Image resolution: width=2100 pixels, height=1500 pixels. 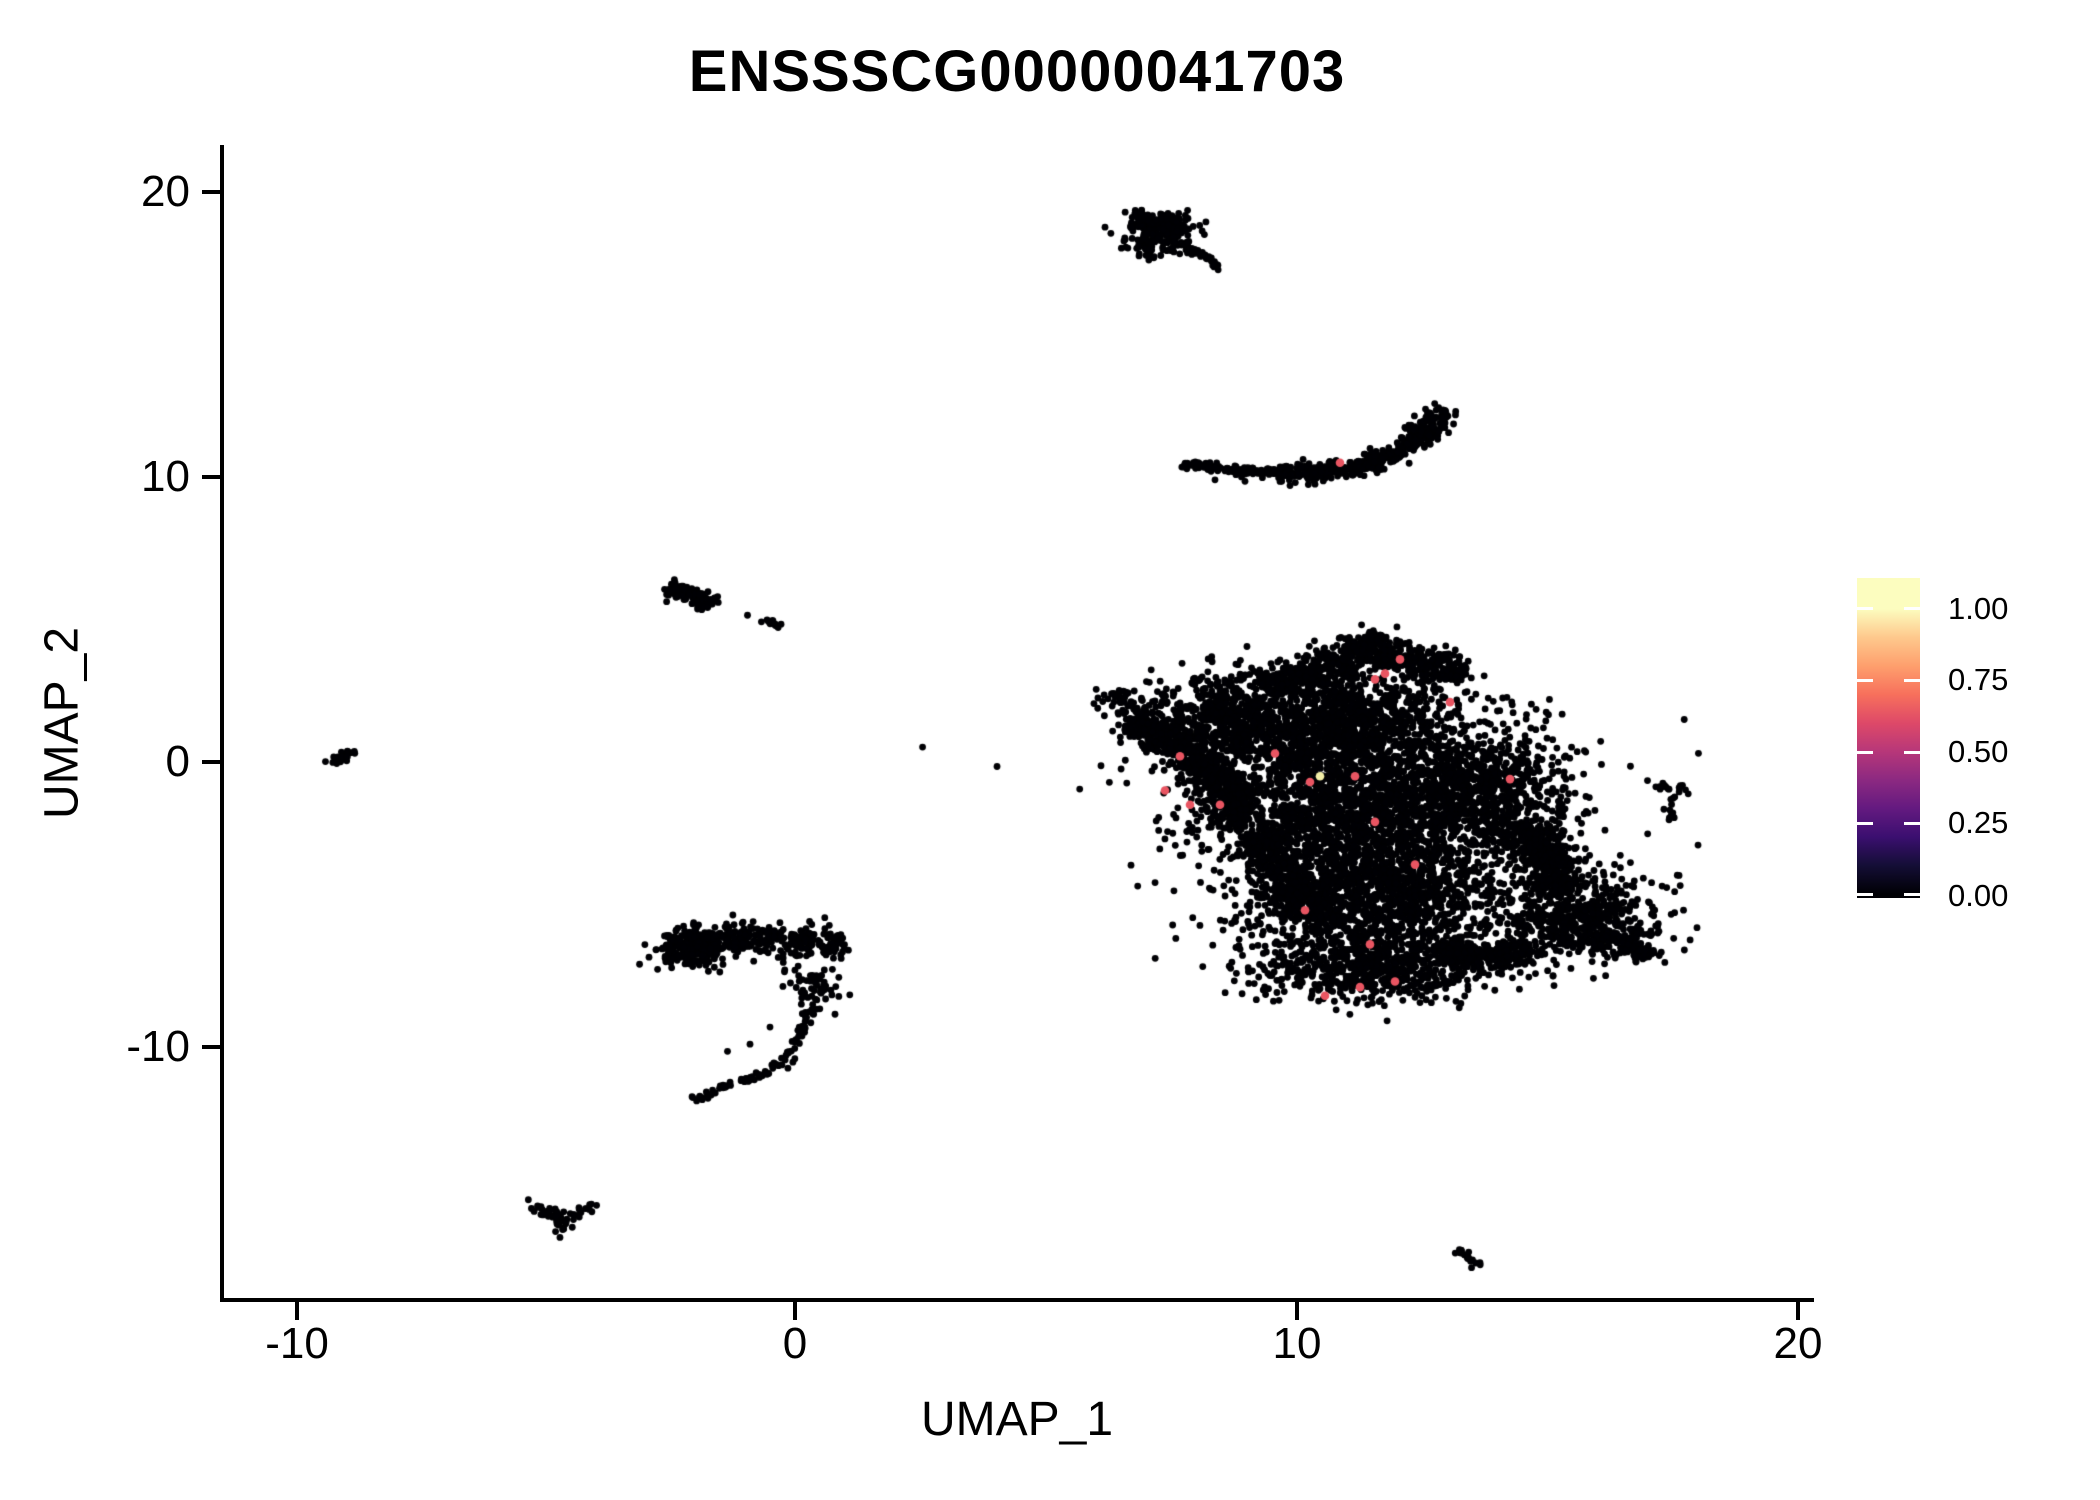 What do you see at coordinates (1978, 751) in the screenshot?
I see `legend-label: 0.50` at bounding box center [1978, 751].